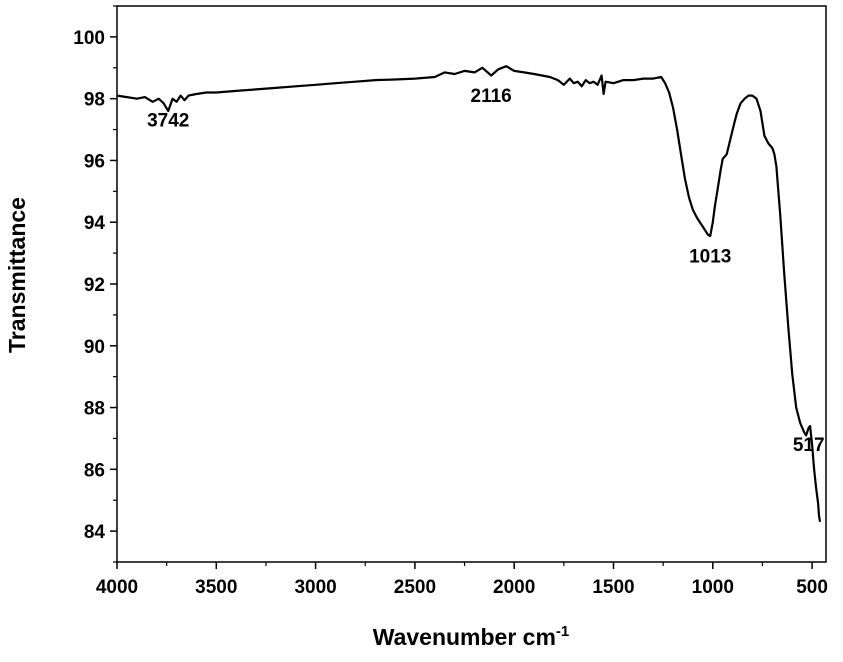 The height and width of the screenshot is (662, 843). I want to click on x-tick-label: 1000, so click(713, 587).